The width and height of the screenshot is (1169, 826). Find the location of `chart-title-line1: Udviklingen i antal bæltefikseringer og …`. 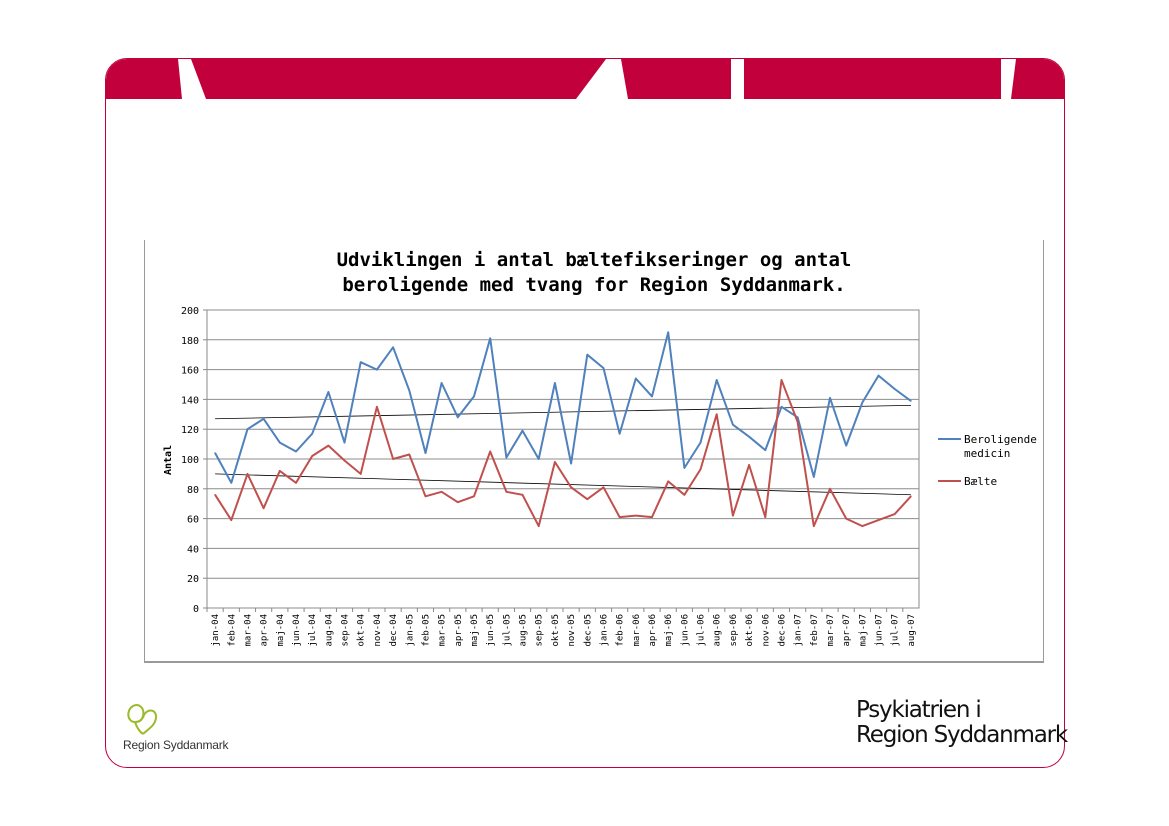

chart-title-line1: Udviklingen i antal bæltefikseringer og … is located at coordinates (594, 260).